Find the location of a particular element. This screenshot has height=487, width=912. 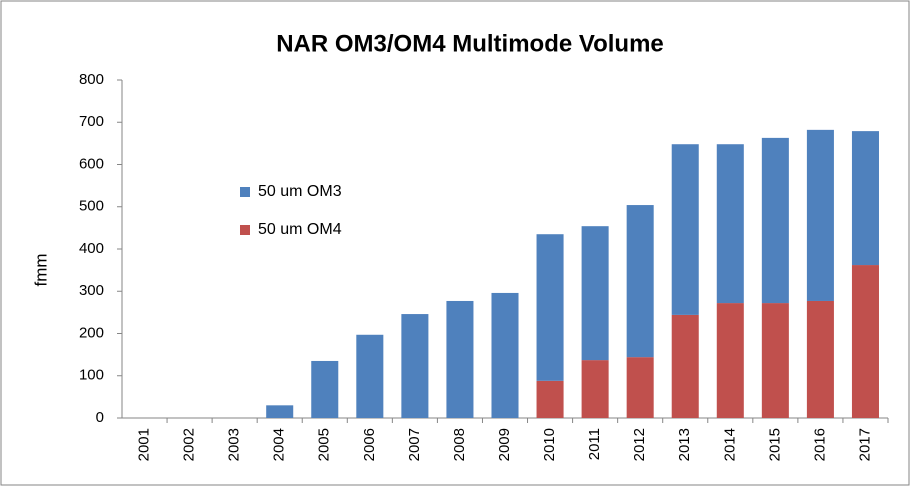

y-tick-label: 500 is located at coordinates (91, 206).